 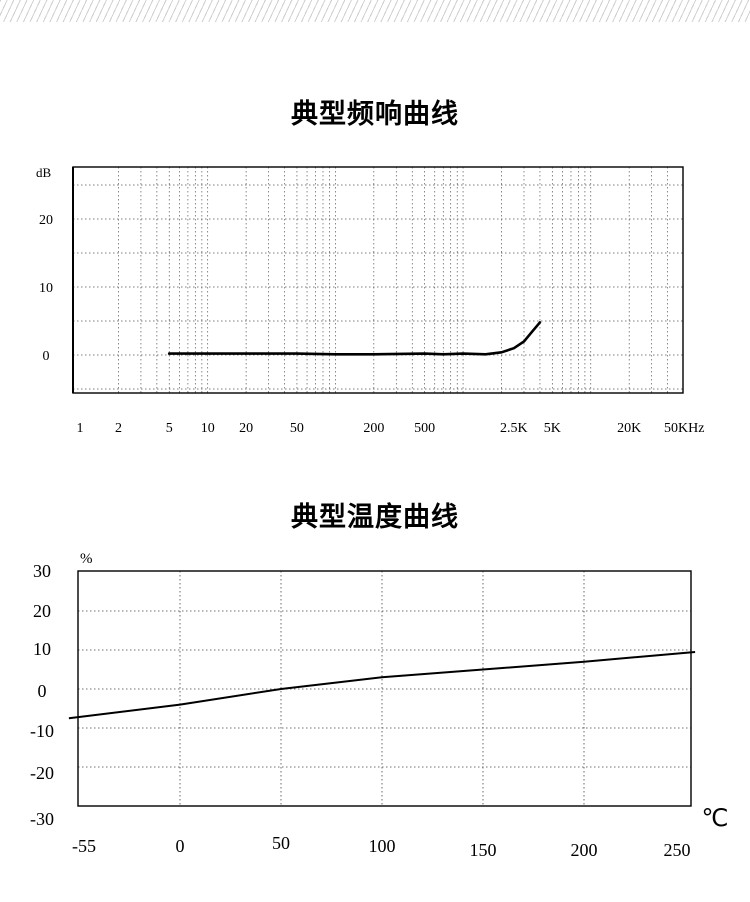 I want to click on freq-x-tick-label: 200, so click(x=373, y=428).